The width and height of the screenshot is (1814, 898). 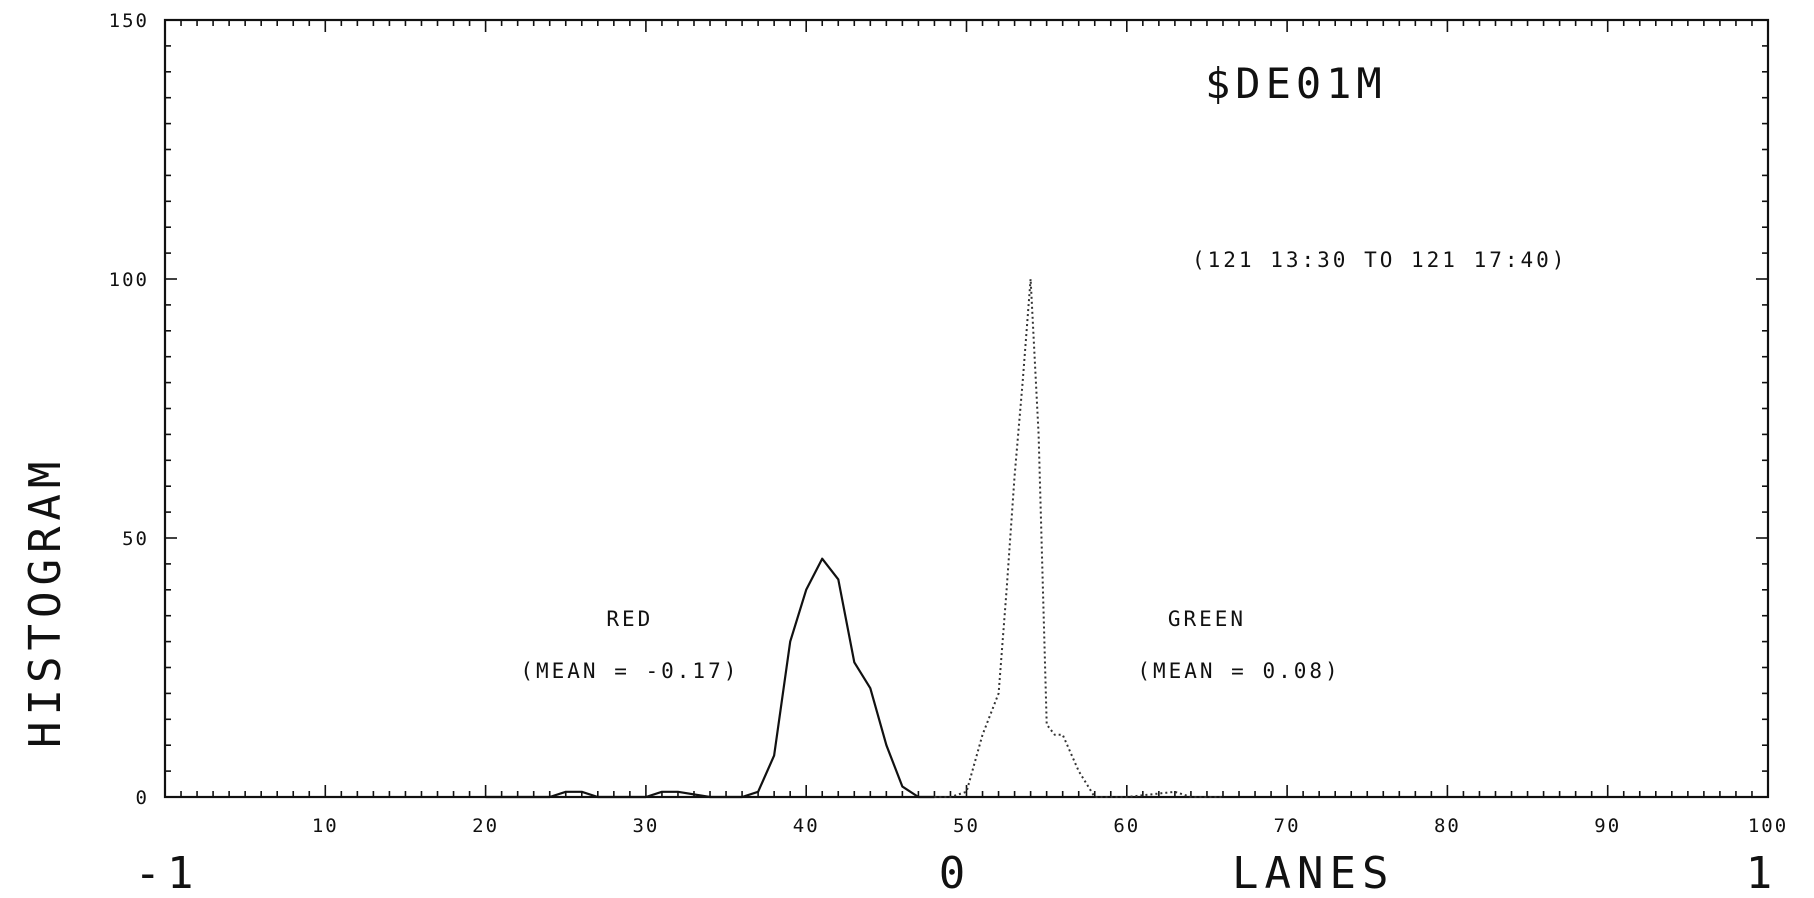 What do you see at coordinates (1379, 260) in the screenshot?
I see `chart-subtitle: (121 13:30 TO 121 17:40)` at bounding box center [1379, 260].